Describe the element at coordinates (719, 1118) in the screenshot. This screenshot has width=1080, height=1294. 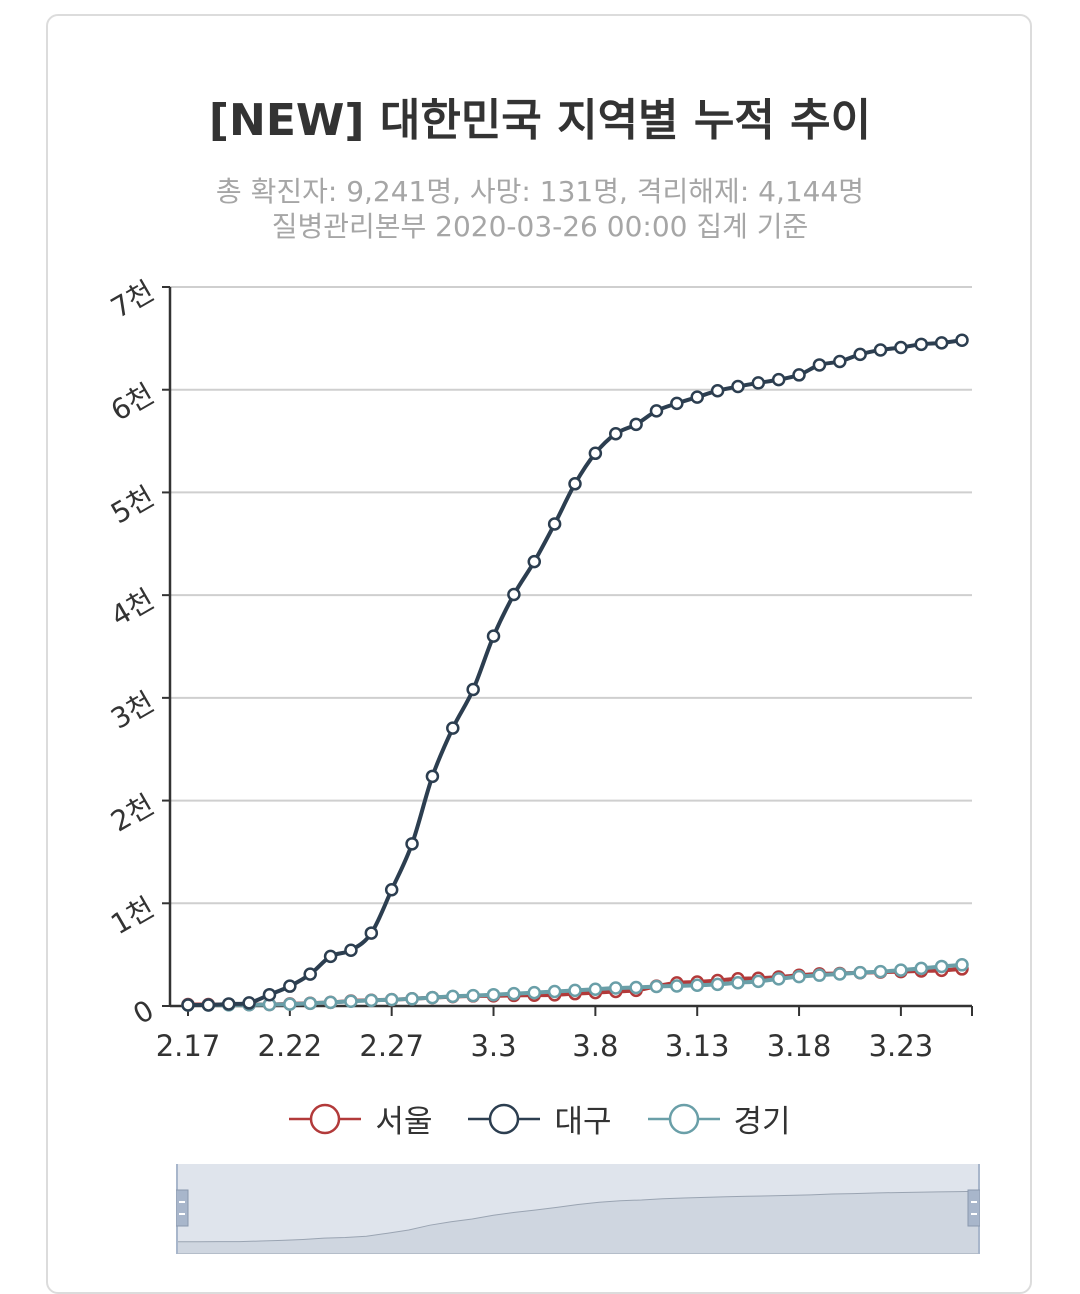
I see `legend-item-gyeonggi: 경기` at that location.